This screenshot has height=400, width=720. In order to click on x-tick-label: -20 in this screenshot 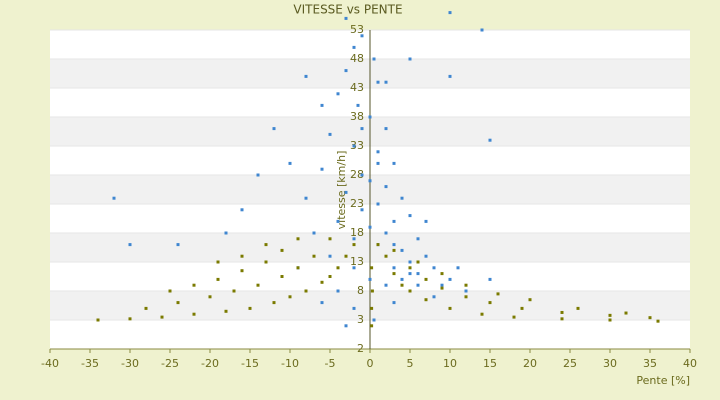, I will do `click(210, 363)`.